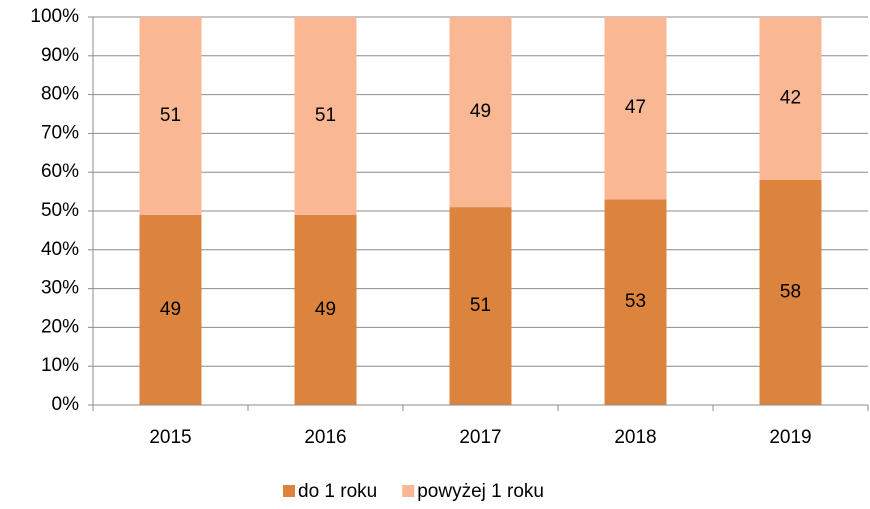 The height and width of the screenshot is (509, 870). Describe the element at coordinates (60, 326) in the screenshot. I see `y-tick-label: 20%` at that location.